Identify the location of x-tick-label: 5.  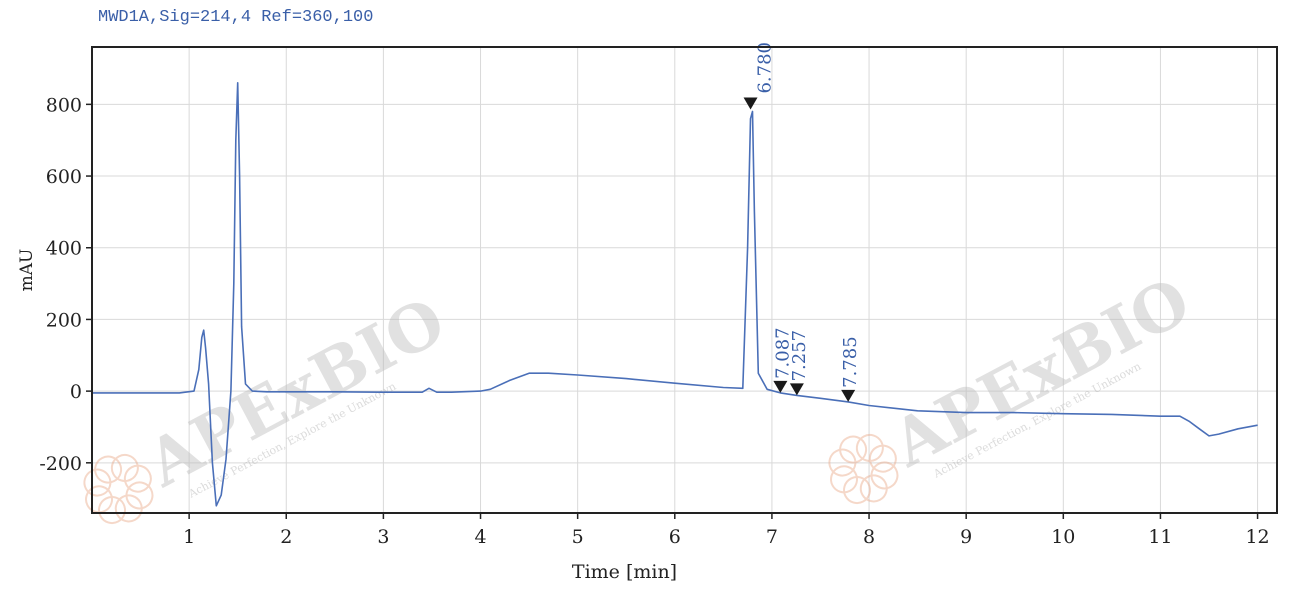
(578, 537).